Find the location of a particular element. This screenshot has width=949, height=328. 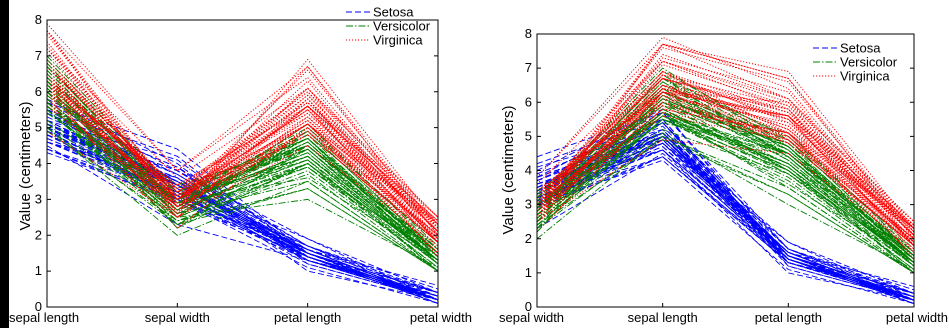

line-virginica is located at coordinates (242, 188).